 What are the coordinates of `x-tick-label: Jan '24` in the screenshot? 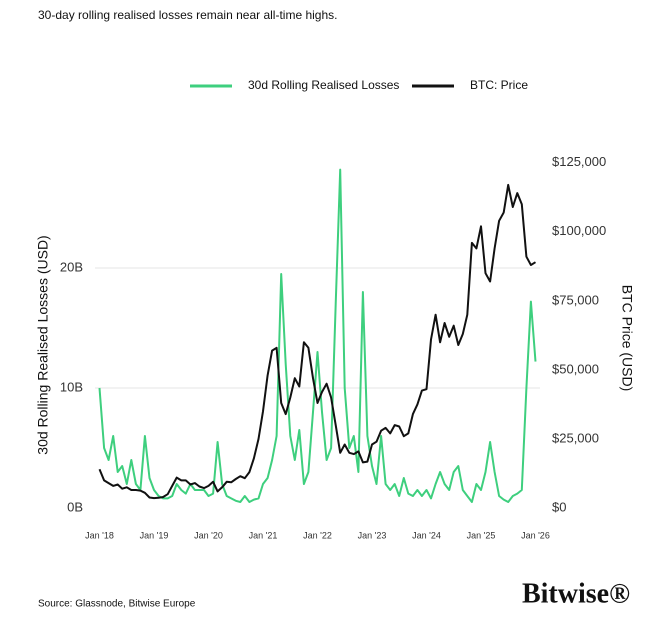 It's located at (426, 535).